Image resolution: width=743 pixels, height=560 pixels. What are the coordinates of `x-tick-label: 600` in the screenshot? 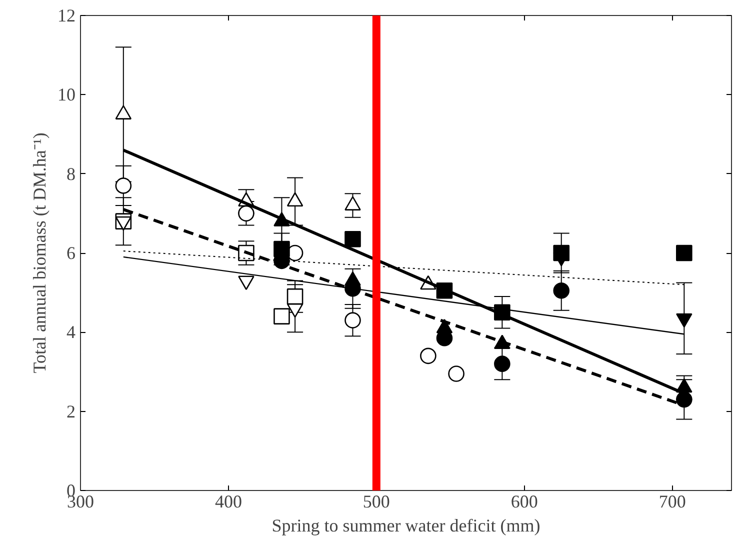 It's located at (524, 502).